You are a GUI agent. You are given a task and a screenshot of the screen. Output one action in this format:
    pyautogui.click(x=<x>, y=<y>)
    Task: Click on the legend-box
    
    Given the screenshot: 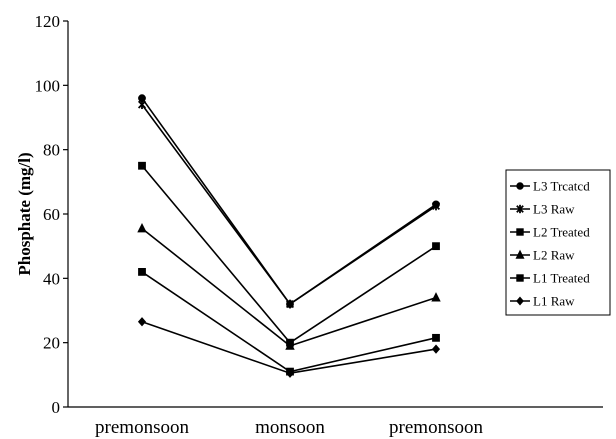 What is the action you would take?
    pyautogui.click(x=558, y=242)
    